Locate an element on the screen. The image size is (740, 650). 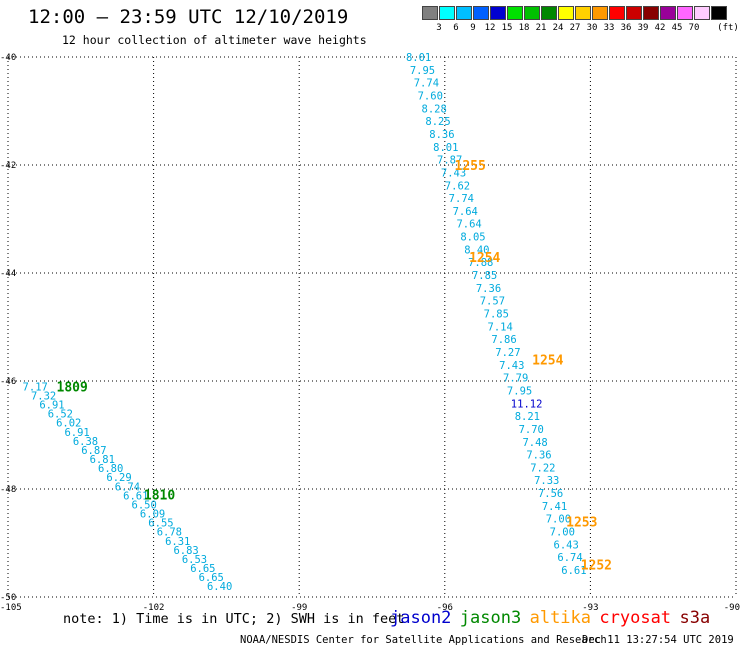
swh-value-west: 6.74 is located at coordinates (127, 487).